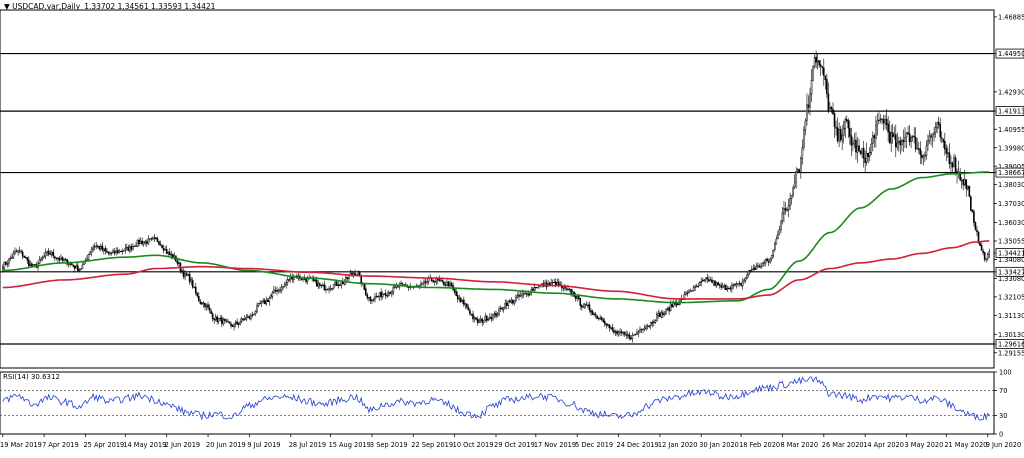  Describe the element at coordinates (1009, 223) in the screenshot. I see `y-tick-label: 1.36030` at that location.